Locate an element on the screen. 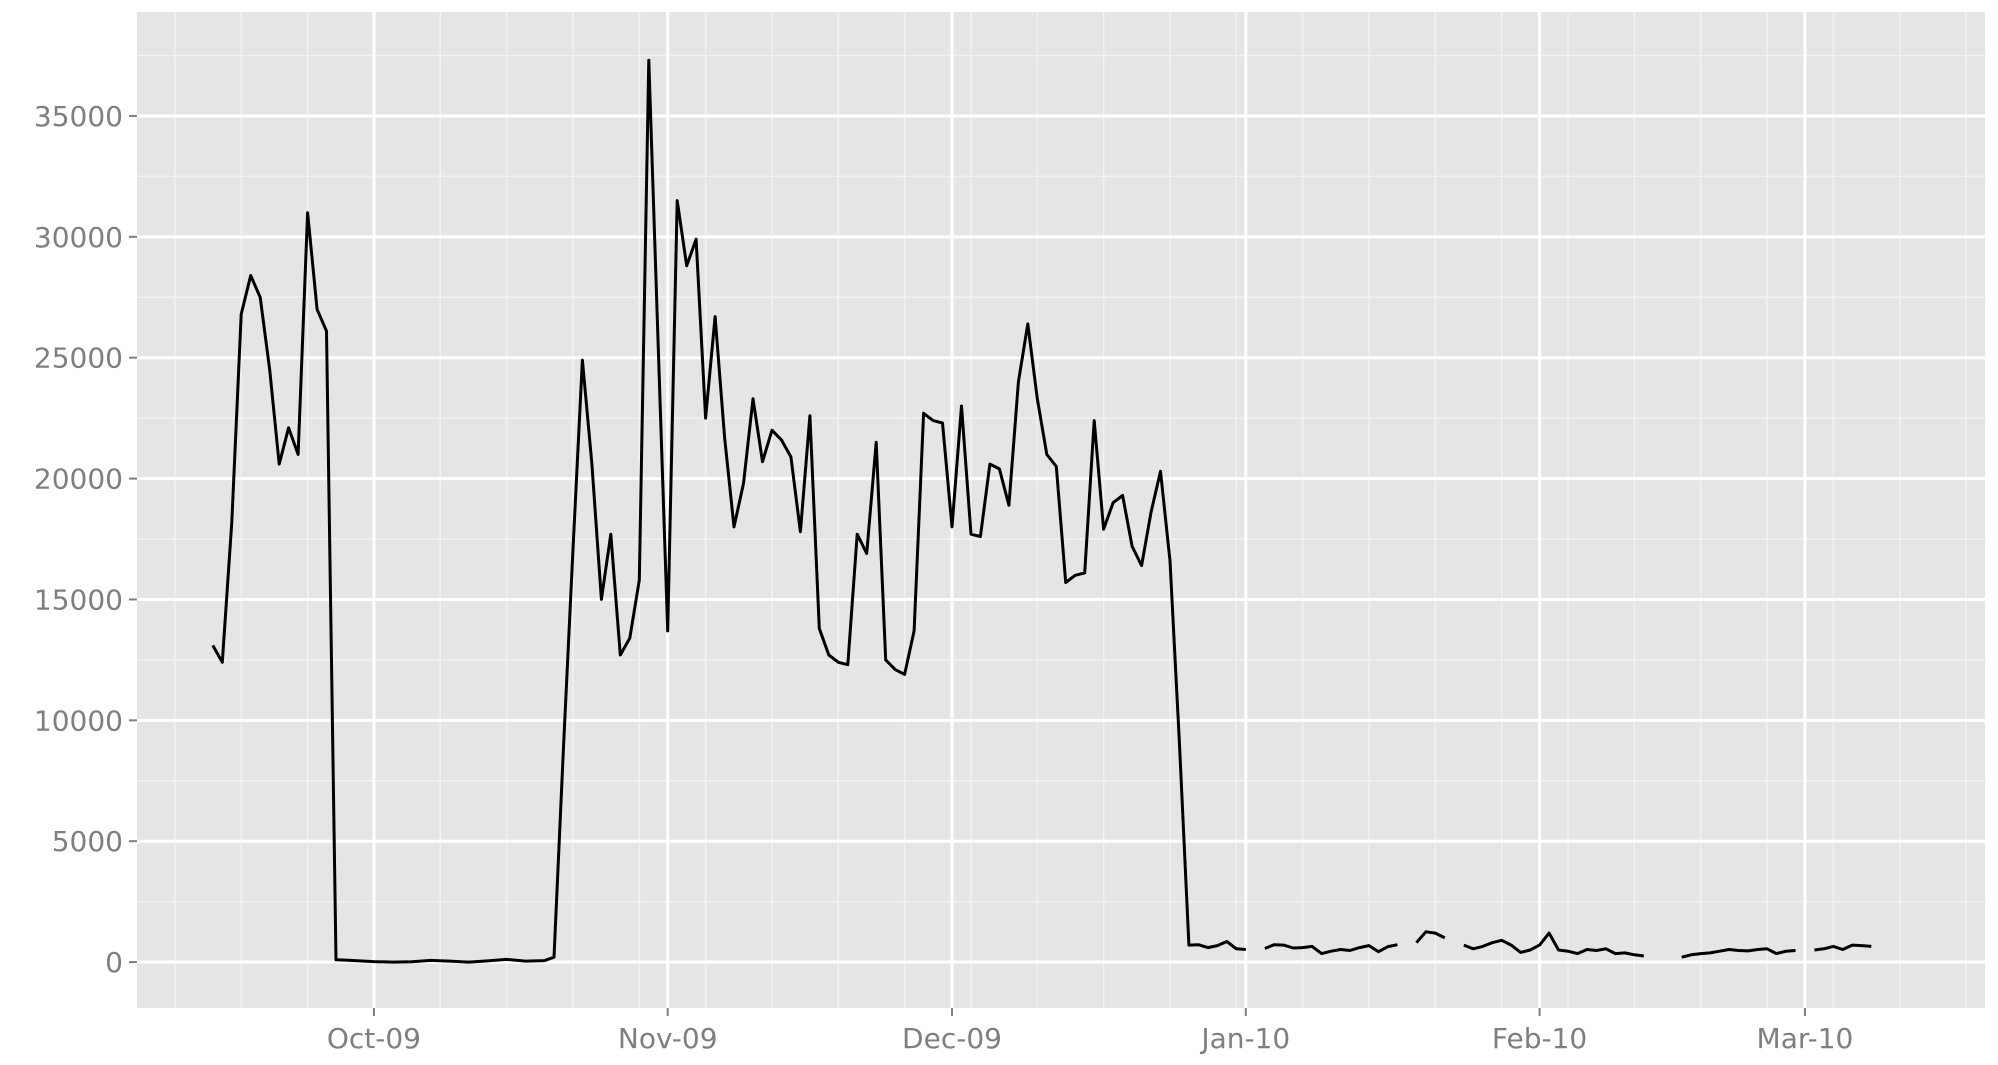 The image size is (1998, 1065). y-tick-label: 10000 is located at coordinates (78, 720).